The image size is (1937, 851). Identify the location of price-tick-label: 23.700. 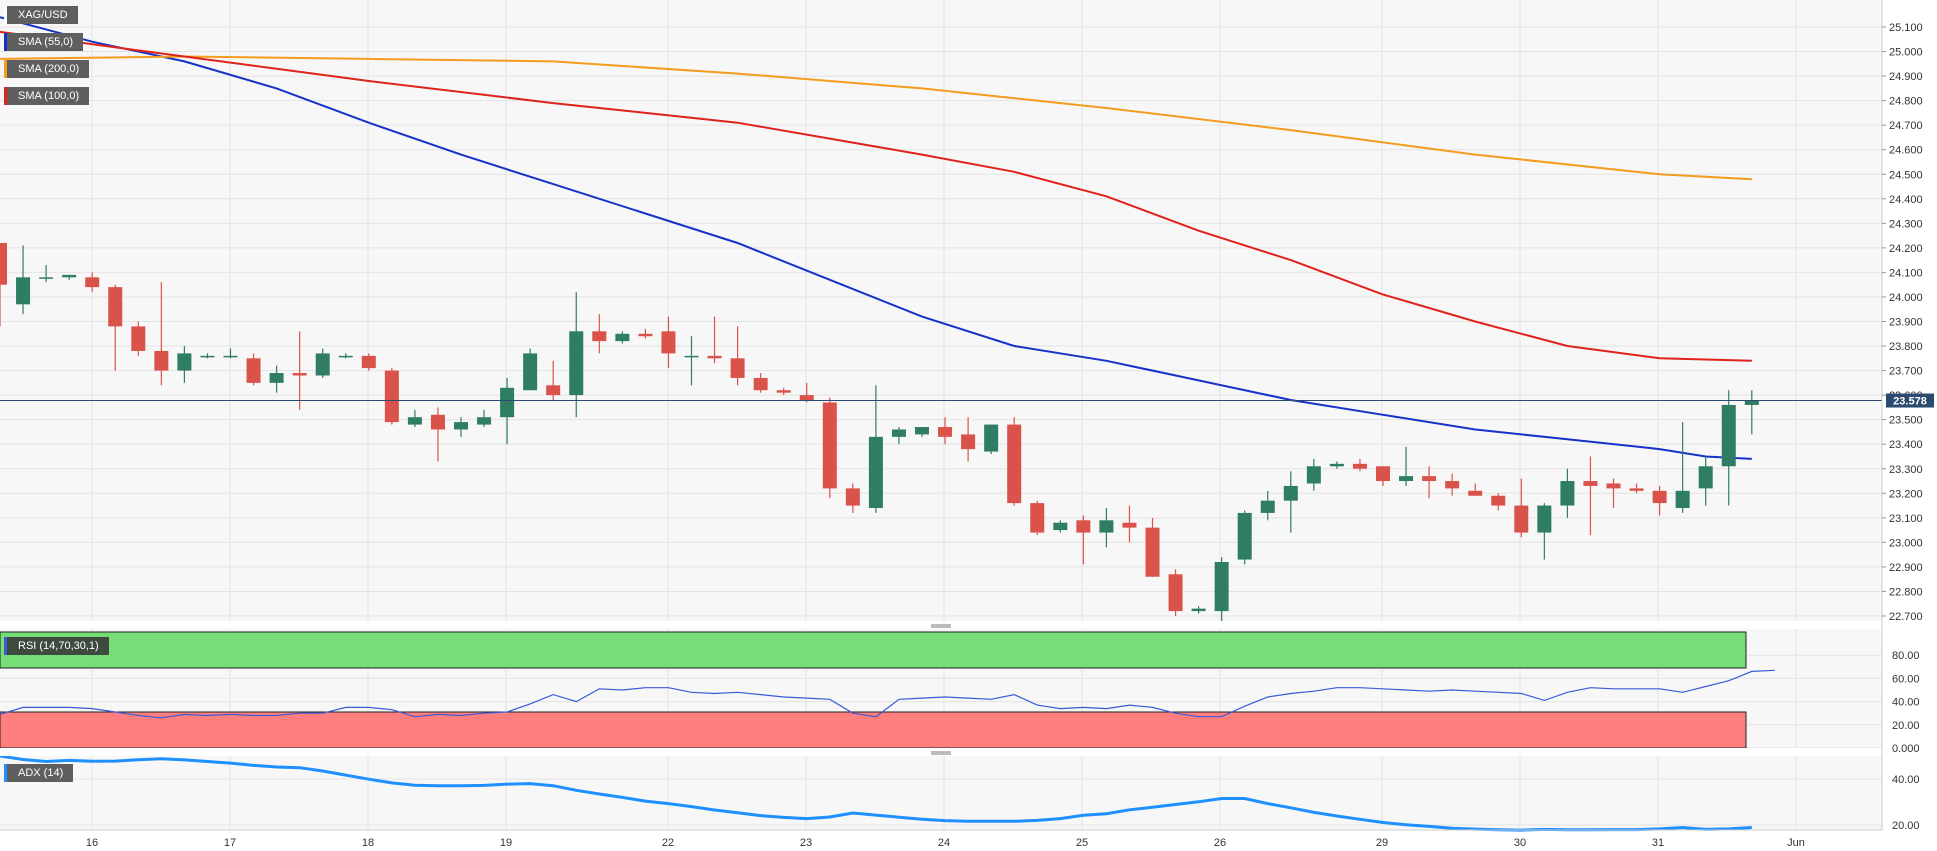
(1906, 372).